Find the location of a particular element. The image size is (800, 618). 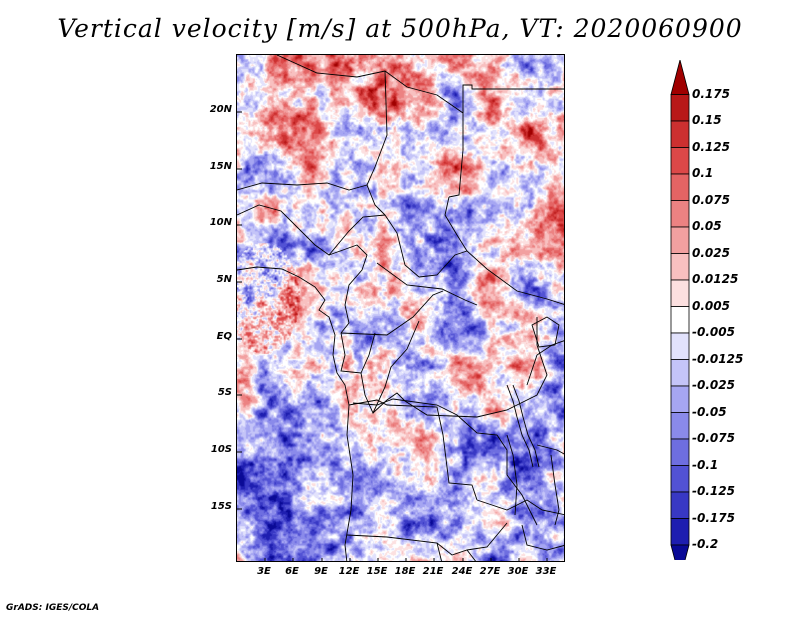

lat-label-10n: 10N is located at coordinates (220, 222).